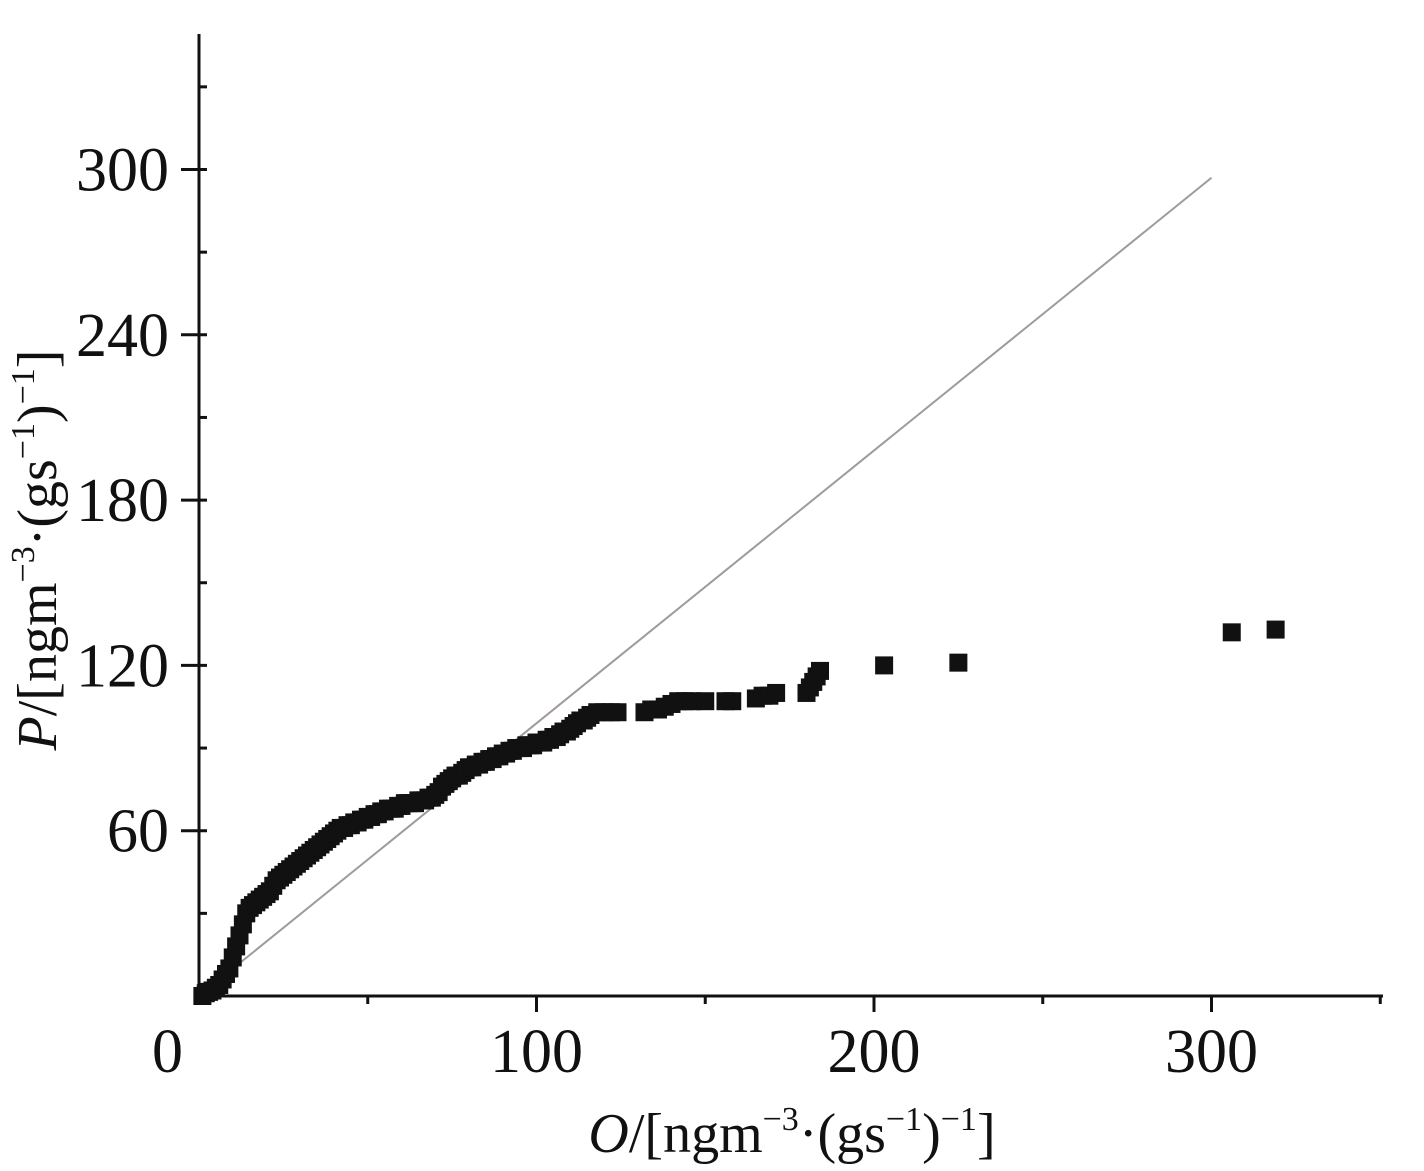 The height and width of the screenshot is (1171, 1424). I want to click on y-axis-title: P/[ngm−3·(gs−1)−1], so click(37, 551).